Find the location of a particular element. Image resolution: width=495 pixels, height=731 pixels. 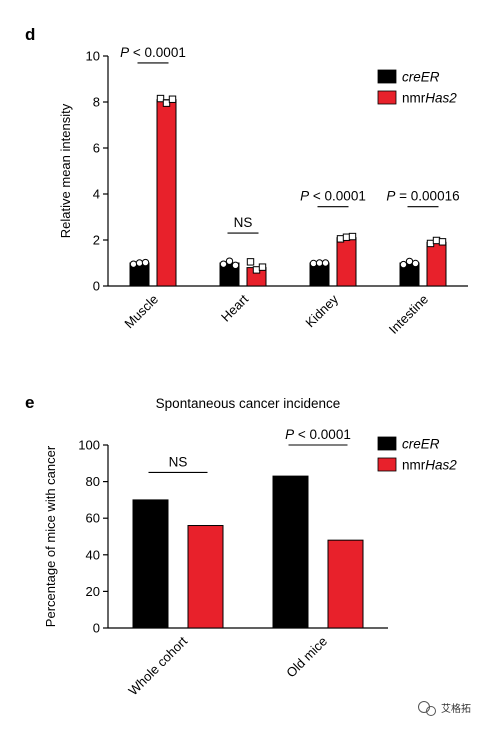

x-tick-label: Intestine is located at coordinates (408, 314).